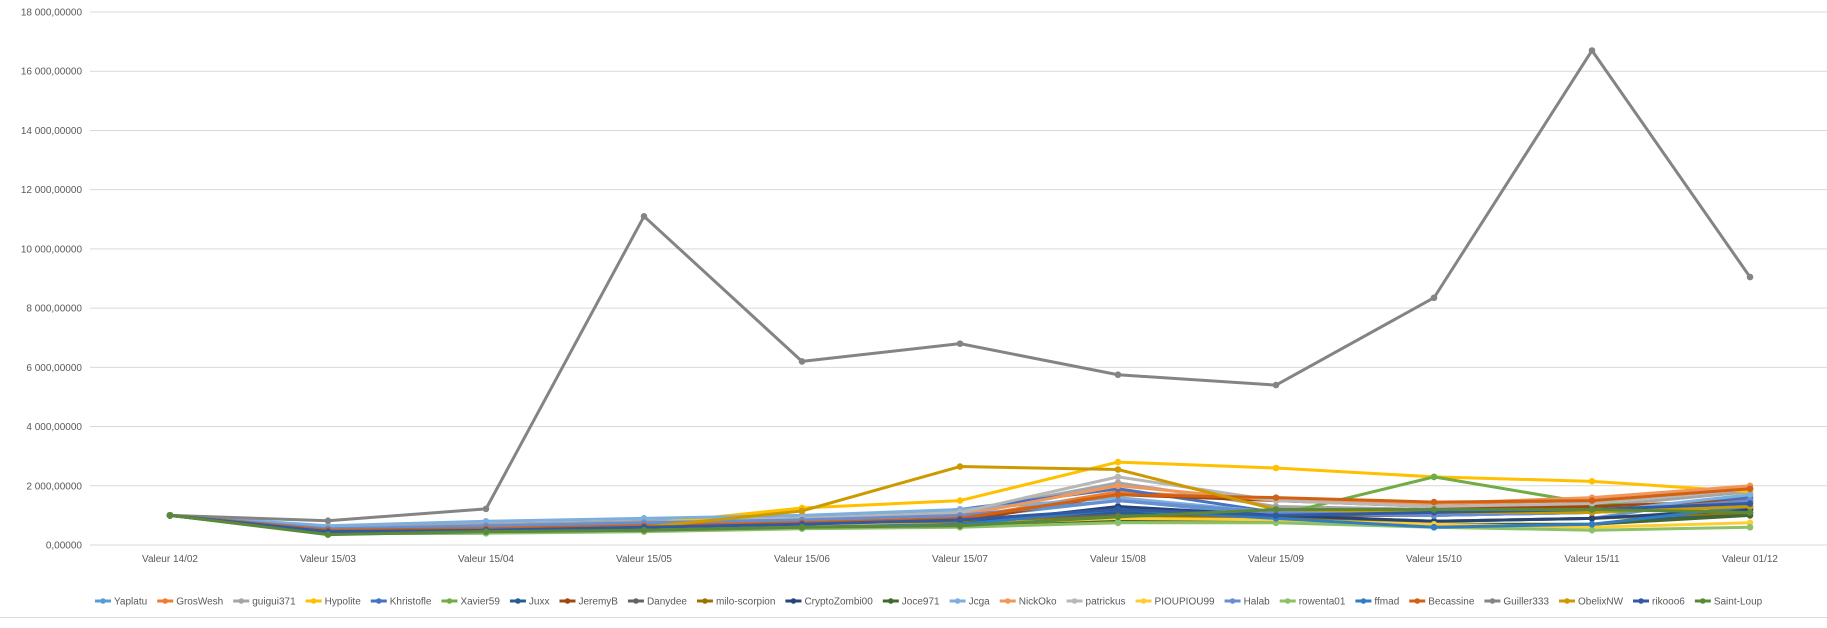  Describe the element at coordinates (1668, 602) in the screenshot. I see `legend-label: rikooo6` at that location.